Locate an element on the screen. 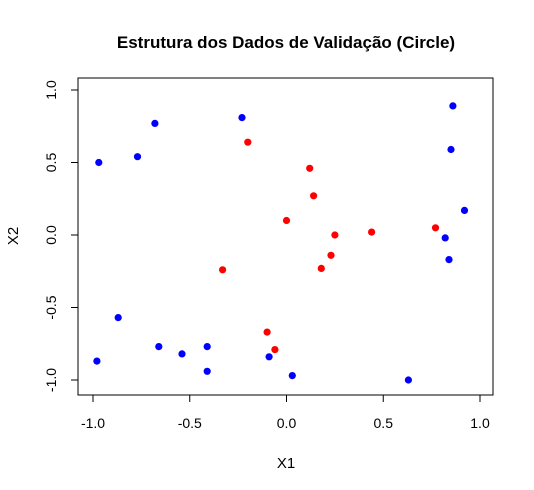 This screenshot has height=490, width=534. y-tick-label: 0.0 is located at coordinates (51, 235).